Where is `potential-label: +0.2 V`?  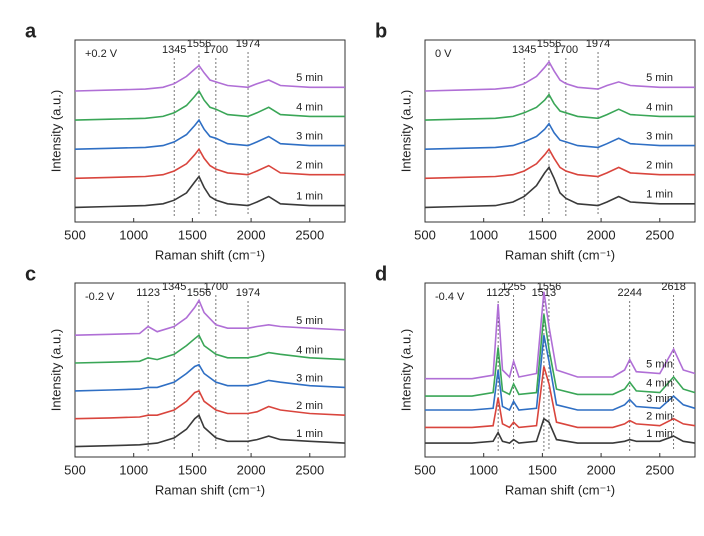 potential-label: +0.2 V is located at coordinates (101, 54).